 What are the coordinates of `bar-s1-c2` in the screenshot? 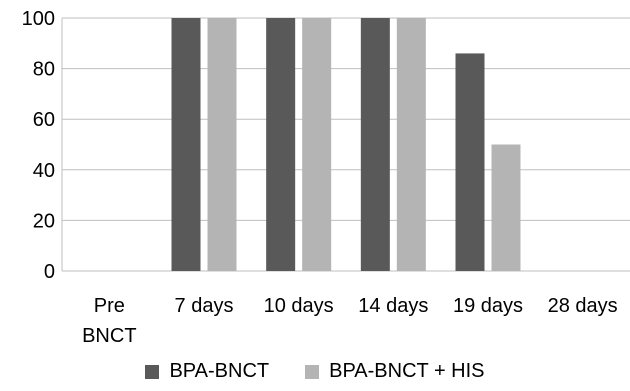 It's located at (317, 144).